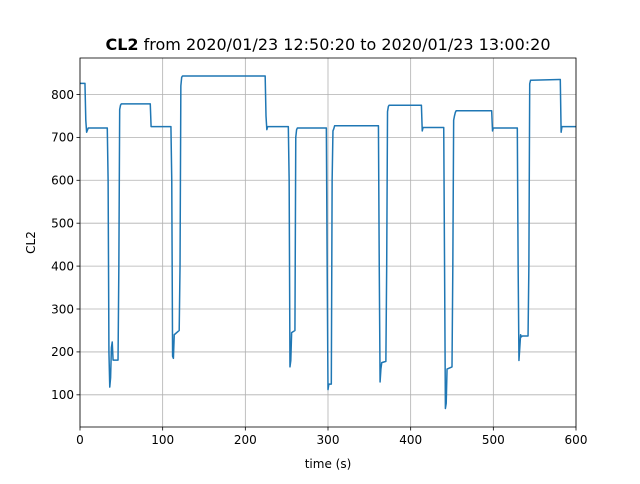 Image resolution: width=640 pixels, height=484 pixels. Describe the element at coordinates (62, 181) in the screenshot. I see `y-tick-label: 600` at that location.